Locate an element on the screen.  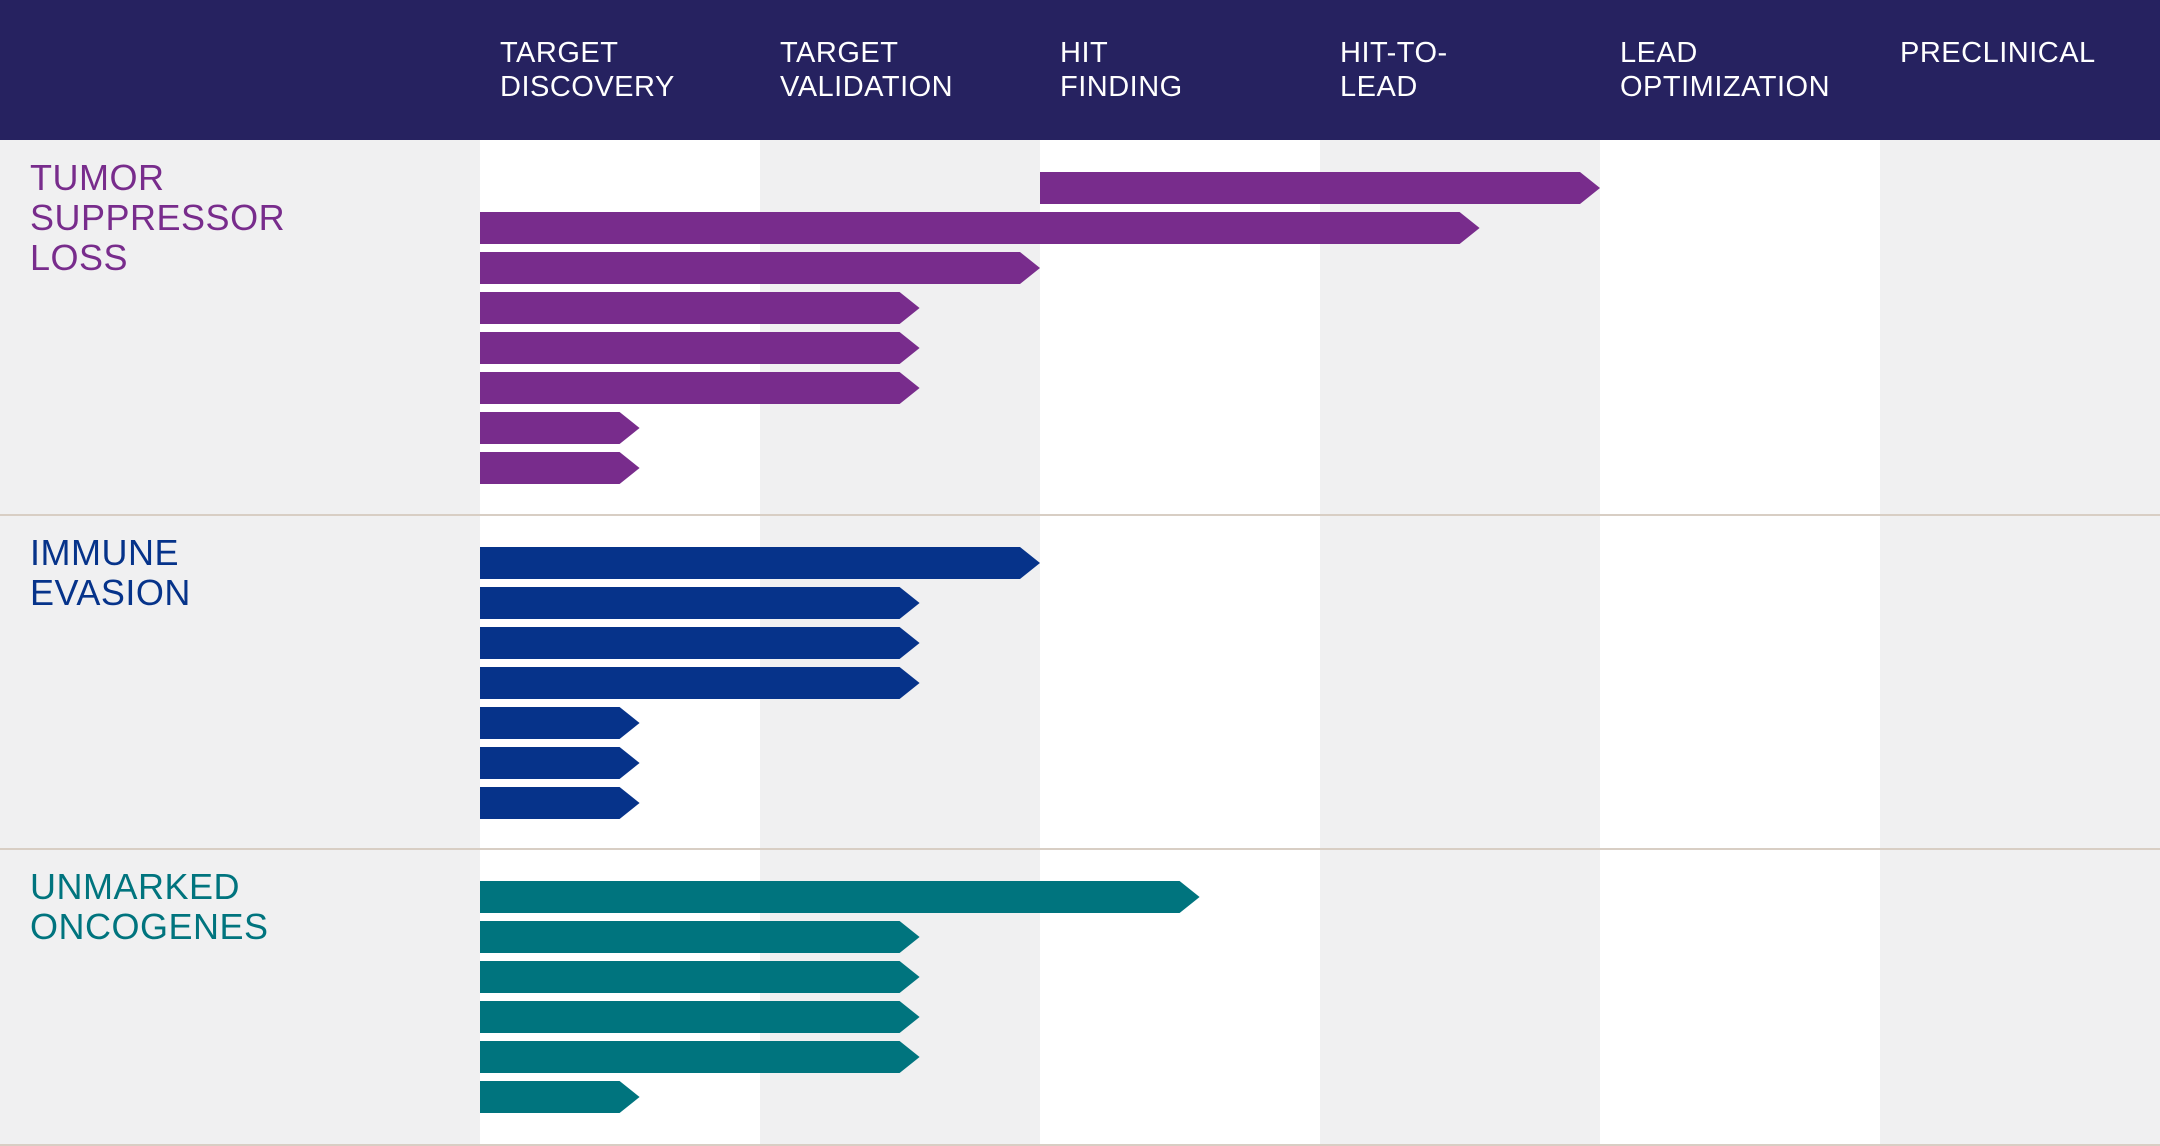
stage-header-label: FINDING is located at coordinates (1121, 87).